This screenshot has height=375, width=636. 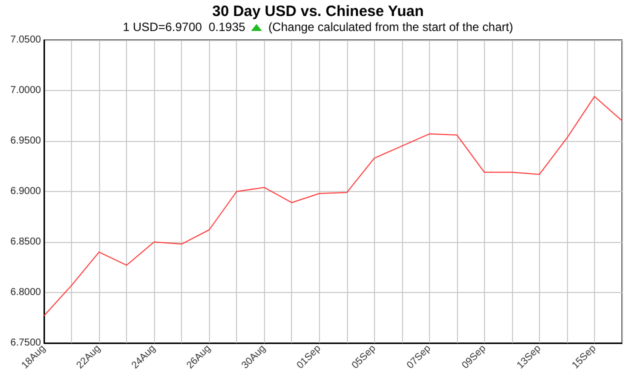 I want to click on chart-subtitle: 1 USD=6.9700 0.1935, so click(x=184, y=27).